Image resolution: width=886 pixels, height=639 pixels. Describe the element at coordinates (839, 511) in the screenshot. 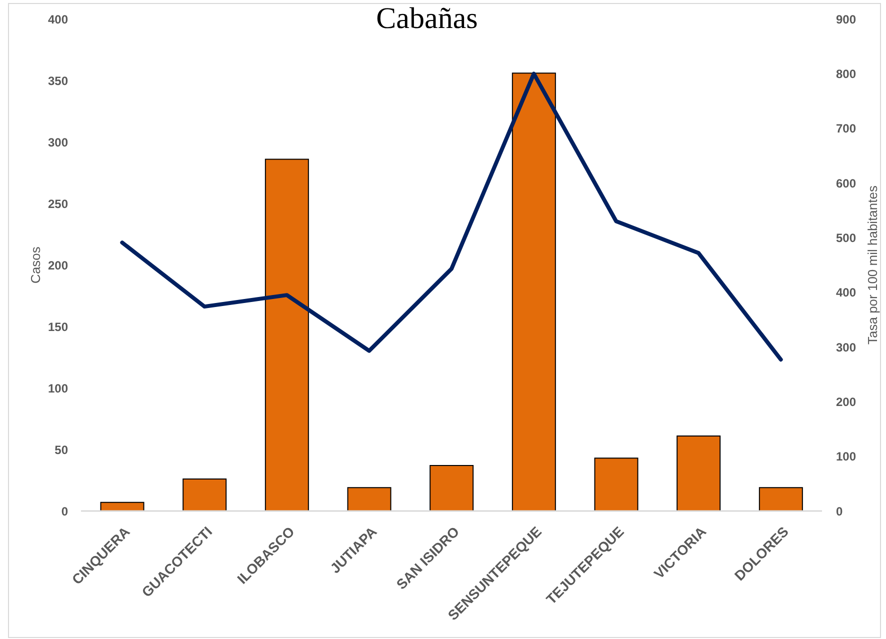

I see `y2-tick-label: 0` at that location.